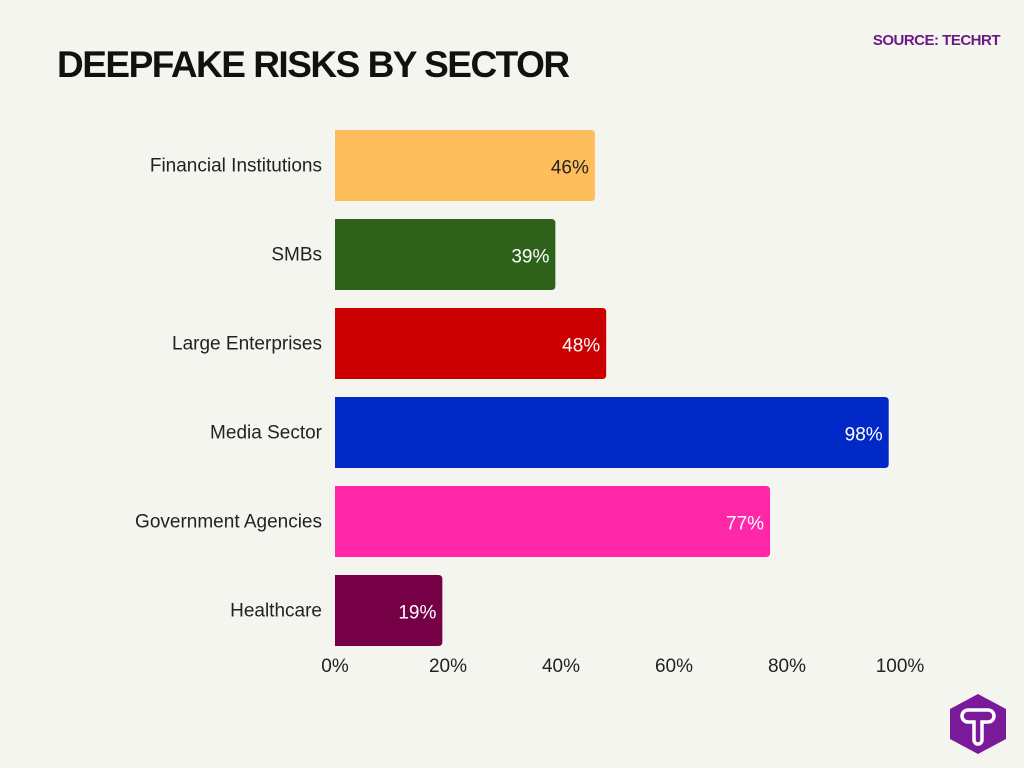 This screenshot has height=768, width=1024. I want to click on chart-title: DEEPFAKE RISKS BY SECTOR, so click(313, 64).